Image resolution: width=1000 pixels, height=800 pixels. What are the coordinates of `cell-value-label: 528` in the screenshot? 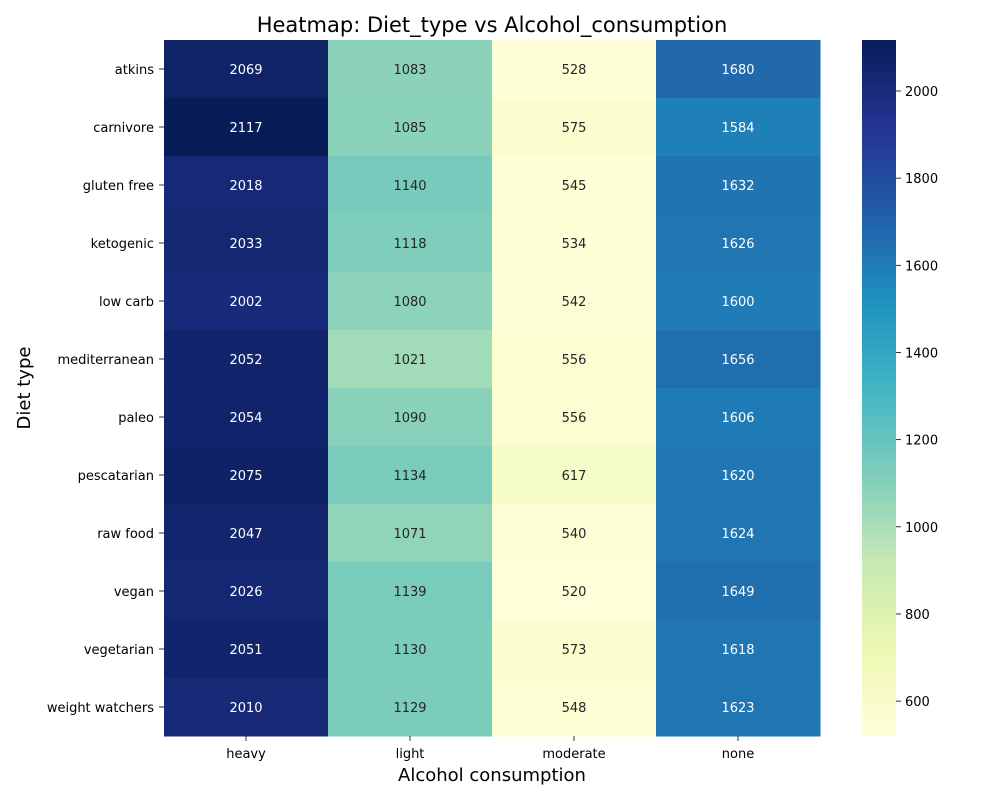 It's located at (574, 70).